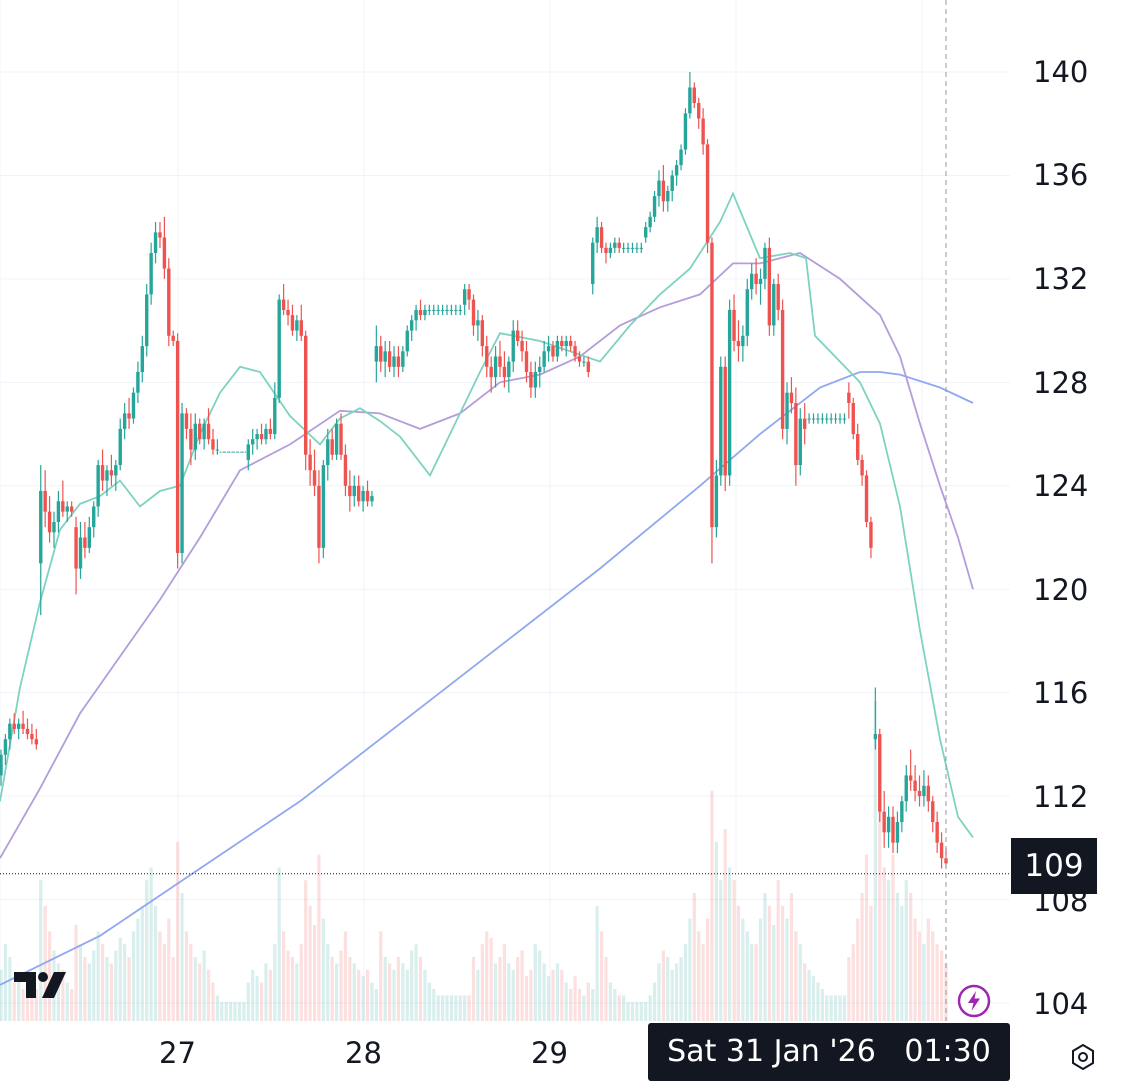 The width and height of the screenshot is (1127, 1091). I want to click on crosshair-time-badge: Sat 31 Jan '26 01:30, so click(829, 1052).